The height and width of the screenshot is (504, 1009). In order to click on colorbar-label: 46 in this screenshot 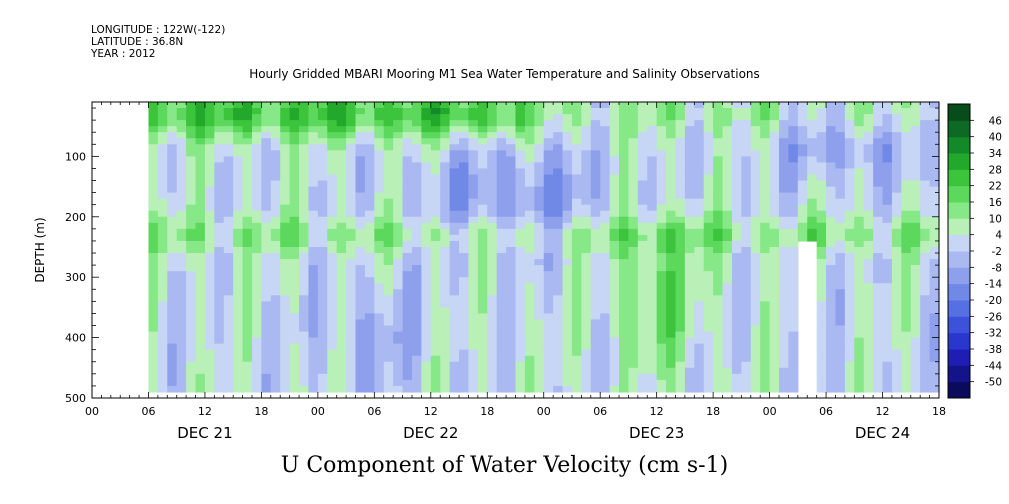, I will do `click(996, 121)`.